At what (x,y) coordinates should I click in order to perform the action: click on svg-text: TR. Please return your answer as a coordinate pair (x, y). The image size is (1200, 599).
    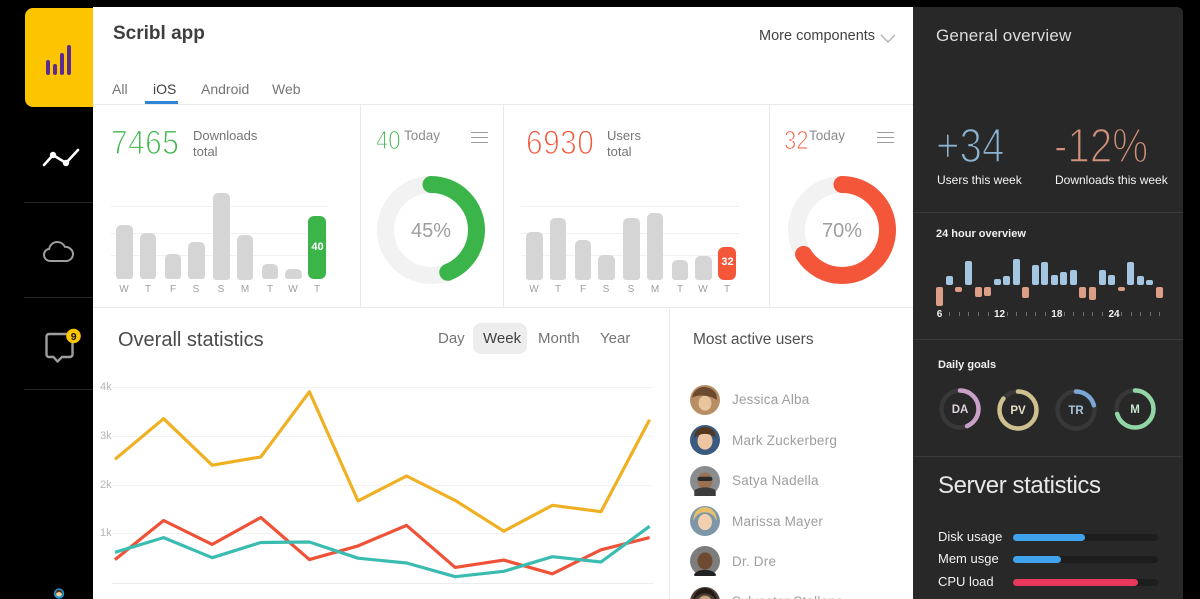
    Looking at the image, I should click on (1076, 411).